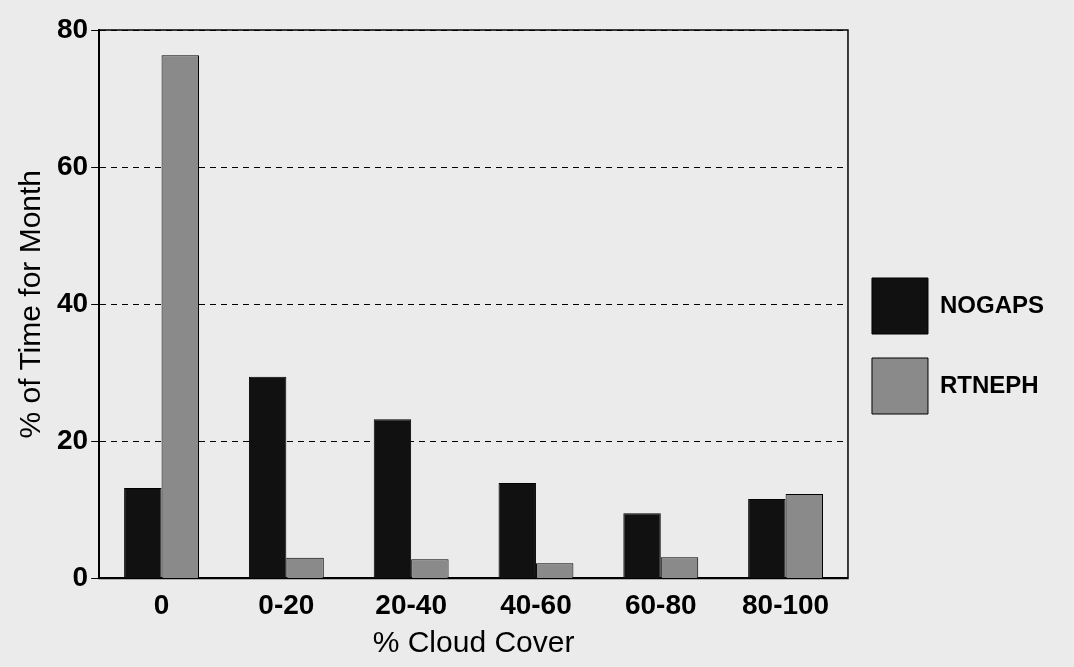 The height and width of the screenshot is (667, 1074). What do you see at coordinates (72, 28) in the screenshot?
I see `y-tick-label: 80` at bounding box center [72, 28].